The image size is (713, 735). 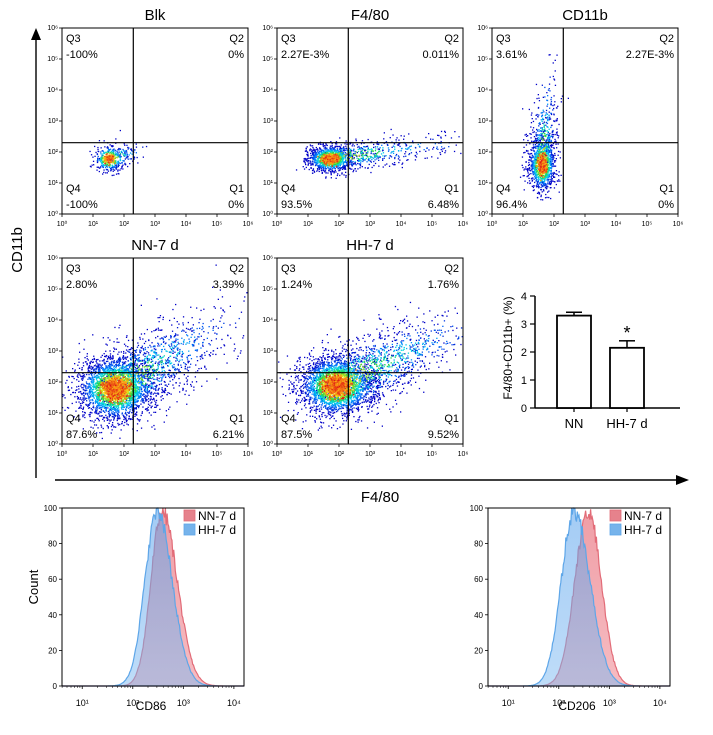 What do you see at coordinates (378, 153) in the screenshot?
I see `dot-plot-events` at bounding box center [378, 153].